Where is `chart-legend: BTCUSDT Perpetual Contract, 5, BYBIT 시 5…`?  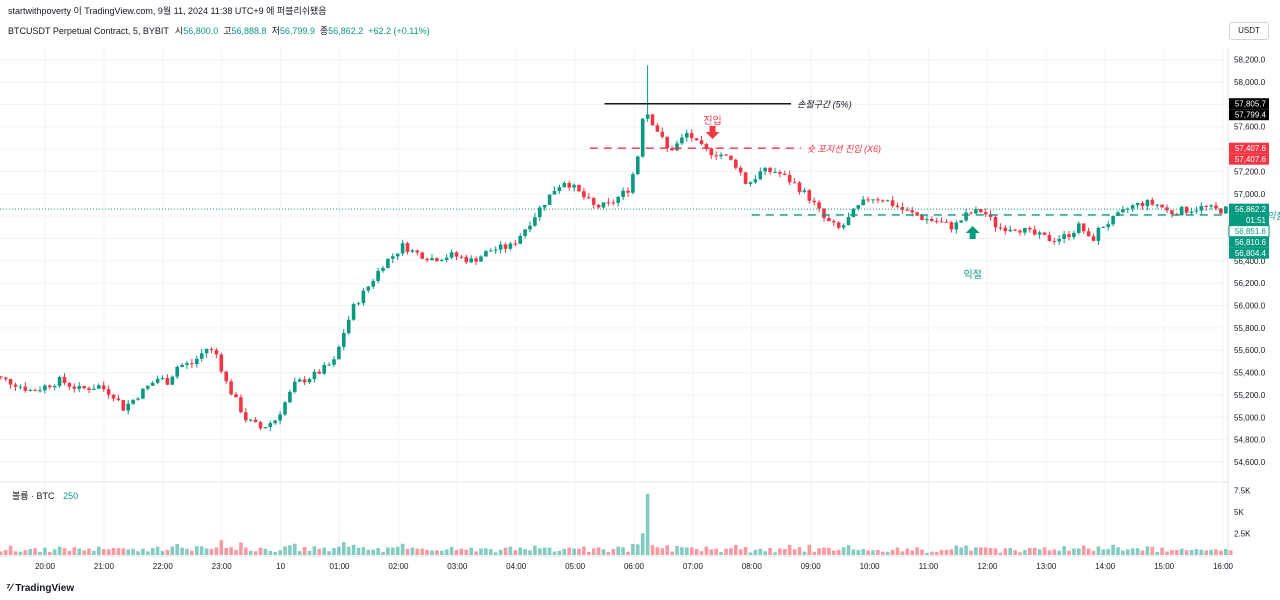 chart-legend: BTCUSDT Perpetual Contract, 5, BYBIT 시 5… is located at coordinates (221, 30).